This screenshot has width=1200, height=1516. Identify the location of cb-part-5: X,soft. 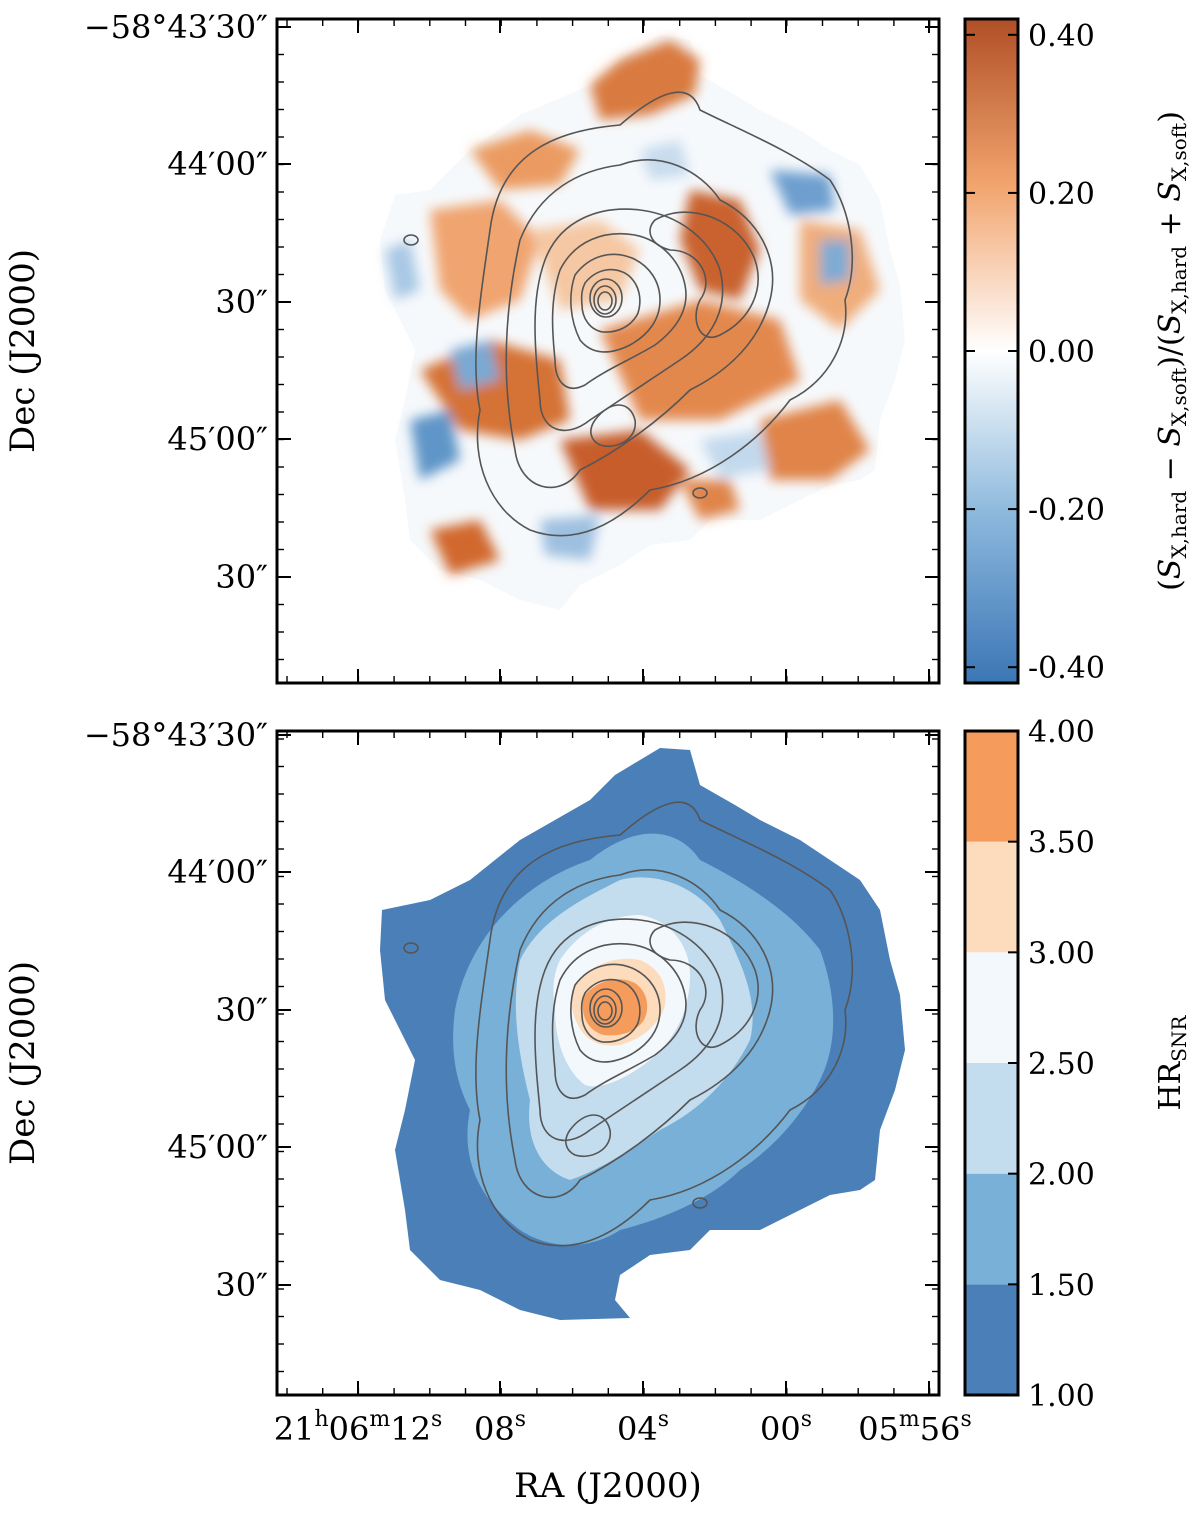
(1179, 397).